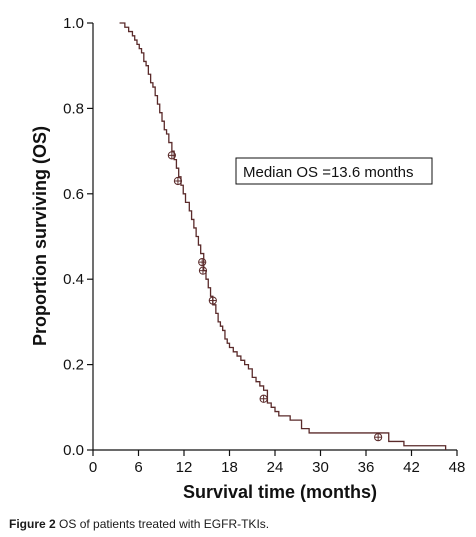 This screenshot has width=476, height=537. What do you see at coordinates (280, 492) in the screenshot?
I see `x-axis-title: Survival time (months)` at bounding box center [280, 492].